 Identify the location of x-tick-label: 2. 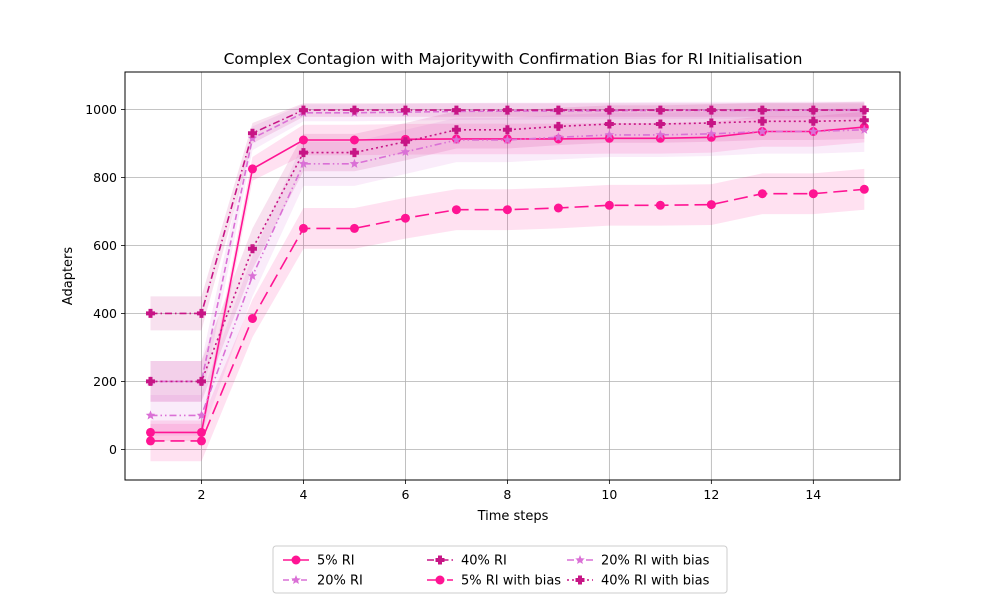
(202, 494).